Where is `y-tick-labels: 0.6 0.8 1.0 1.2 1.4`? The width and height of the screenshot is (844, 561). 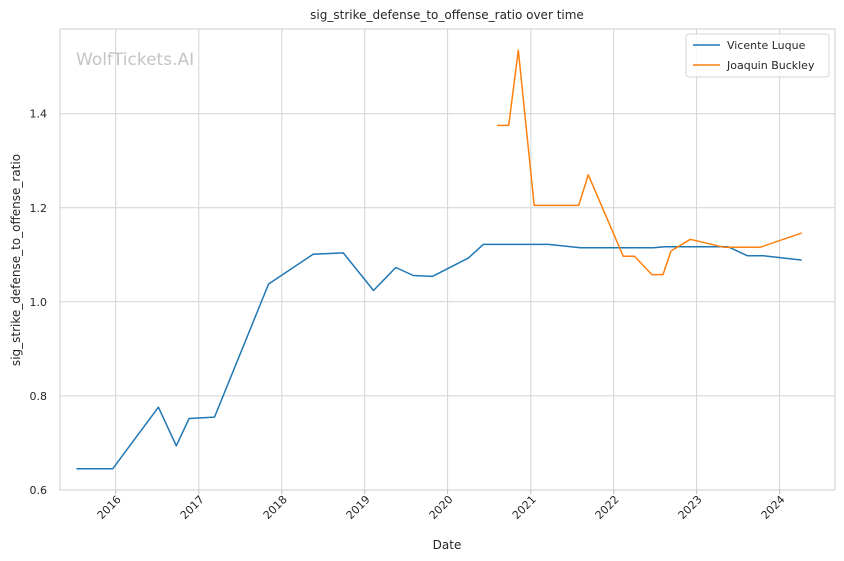 y-tick-labels: 0.6 0.8 1.0 1.2 1.4 is located at coordinates (39, 302).